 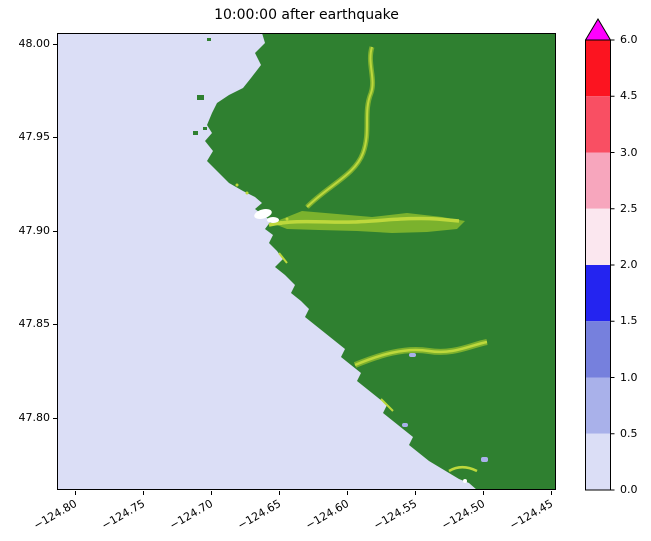 I want to click on colorbar-canvas, so click(x=599, y=254).